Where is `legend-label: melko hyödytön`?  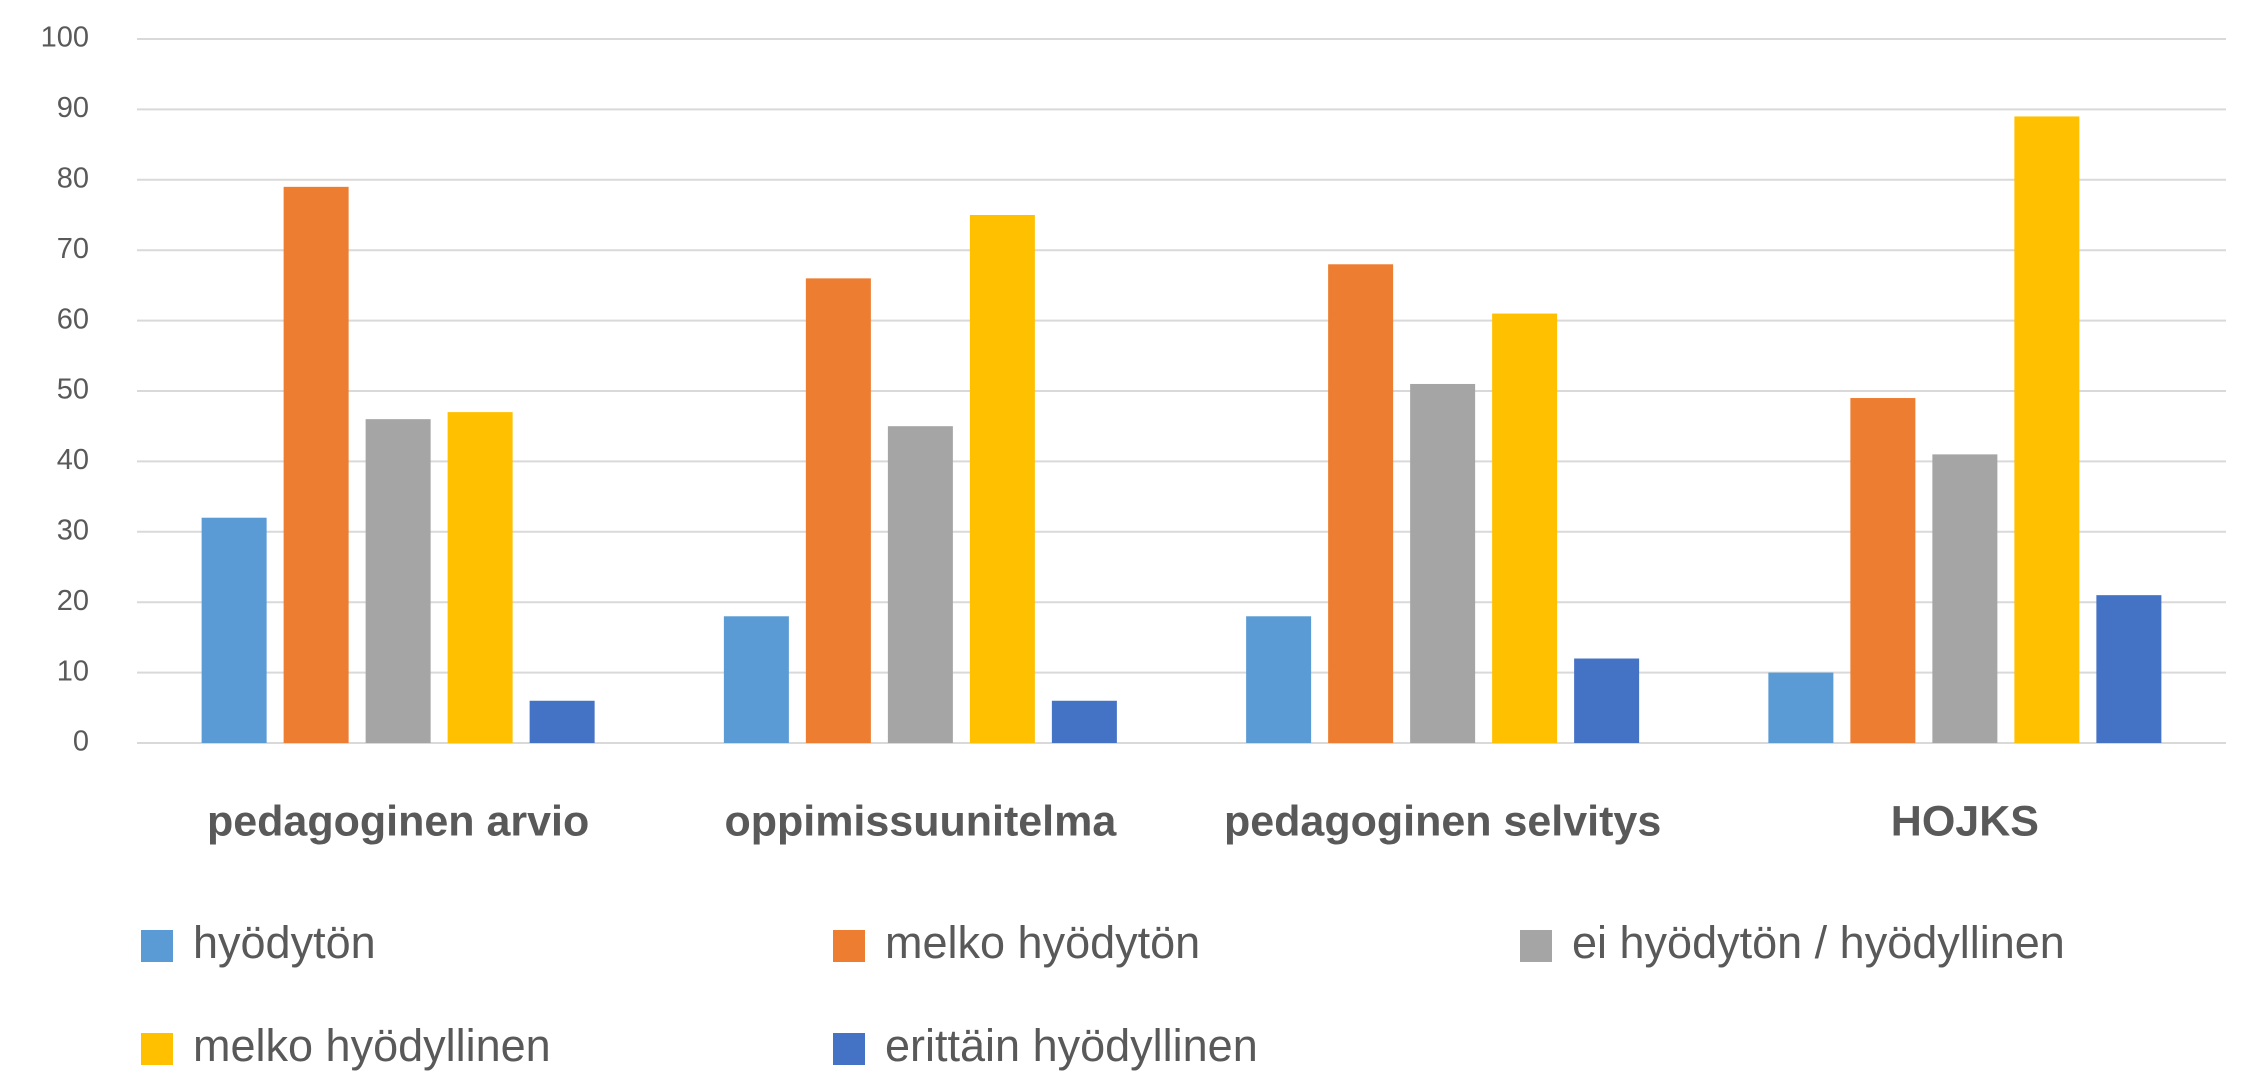 legend-label: melko hyödytön is located at coordinates (1042, 942).